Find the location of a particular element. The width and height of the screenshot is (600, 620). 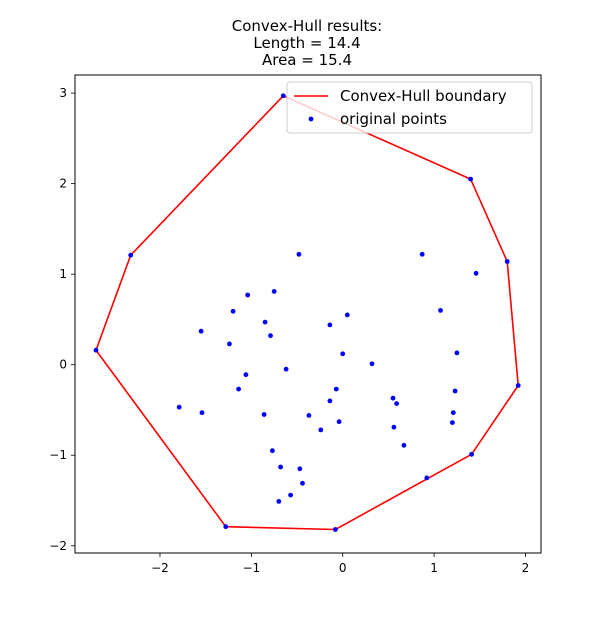

legend-point-swatch is located at coordinates (311, 119).